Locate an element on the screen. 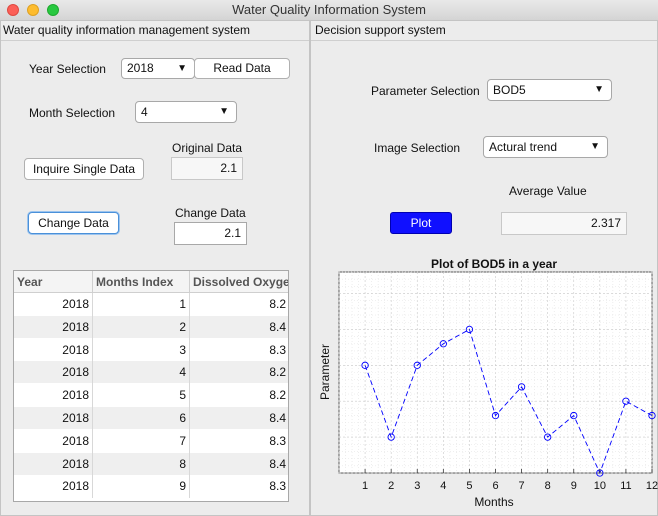 This screenshot has height=516, width=658. change-data-label: Change Data is located at coordinates (210, 213).